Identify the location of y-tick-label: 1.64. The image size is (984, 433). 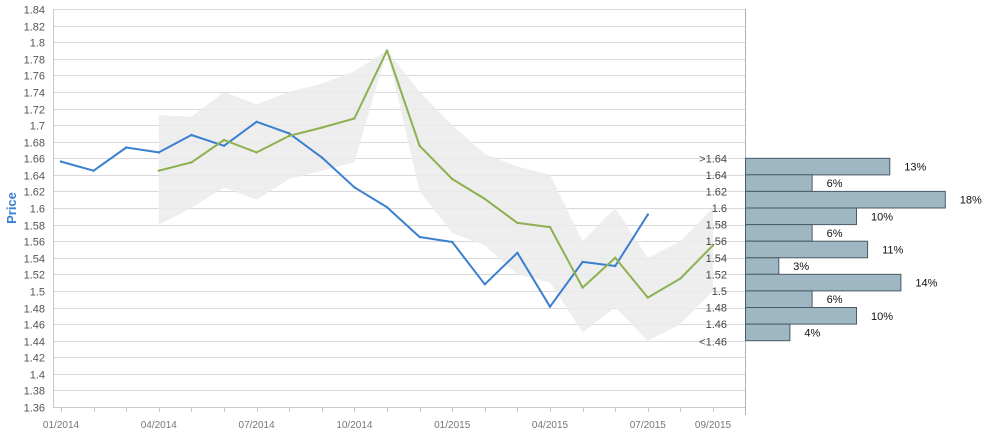
(34, 177).